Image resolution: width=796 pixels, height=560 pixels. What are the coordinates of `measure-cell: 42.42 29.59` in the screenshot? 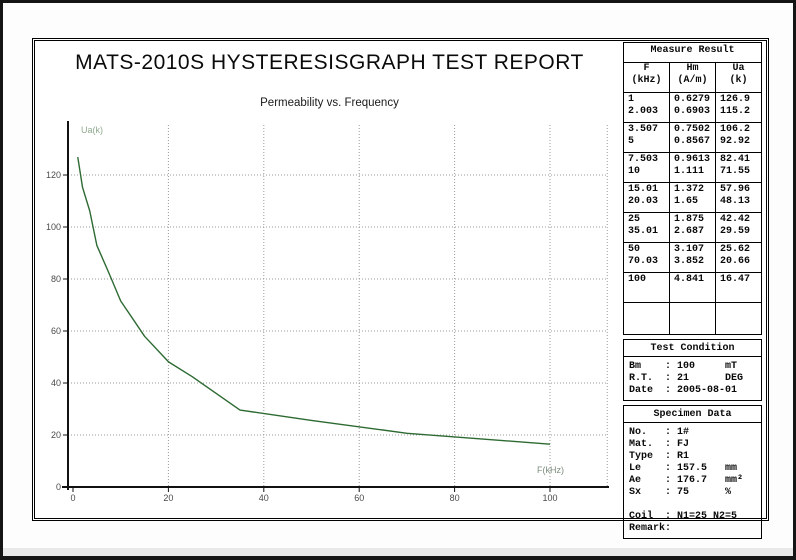 It's located at (738, 227).